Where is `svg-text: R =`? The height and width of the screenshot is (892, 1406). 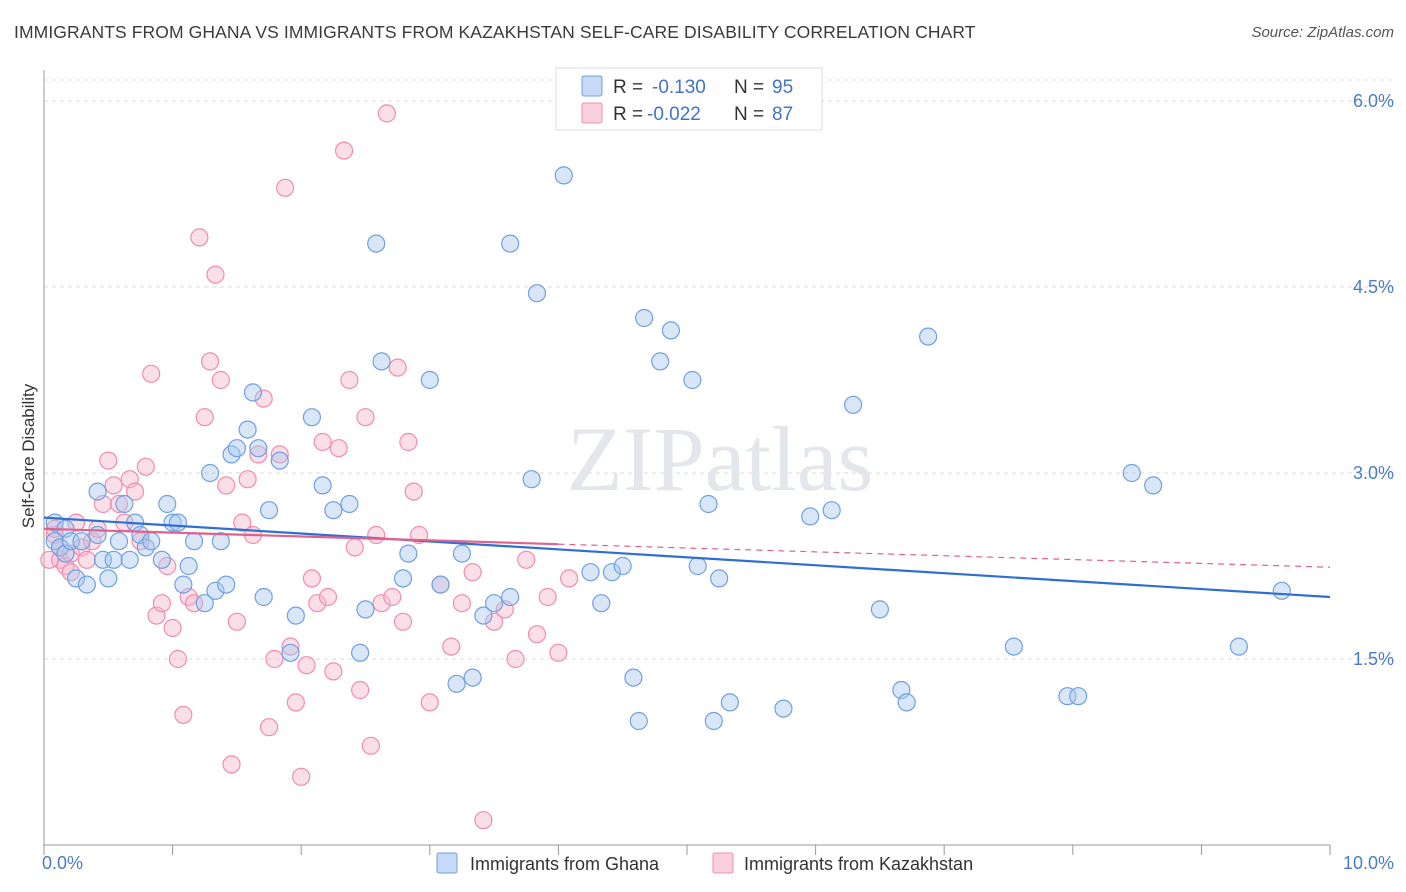 svg-text: R = is located at coordinates (628, 87).